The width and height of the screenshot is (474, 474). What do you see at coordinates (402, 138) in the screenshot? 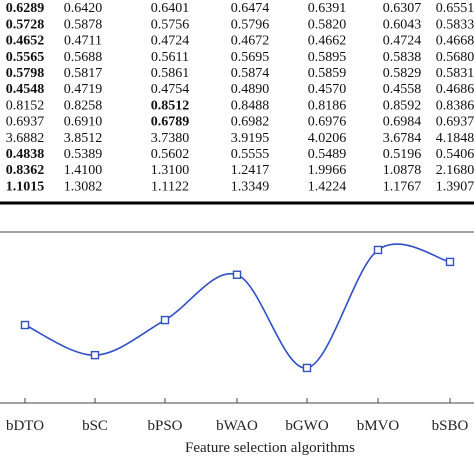
I see `table-cell: 3.6784` at bounding box center [402, 138].